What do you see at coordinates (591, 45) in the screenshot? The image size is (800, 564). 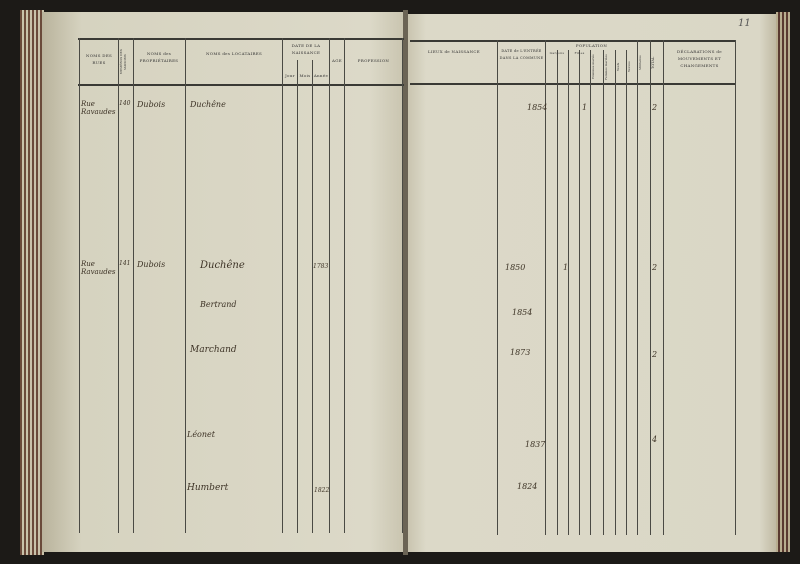 I see `header-population: POPULATION` at bounding box center [591, 45].